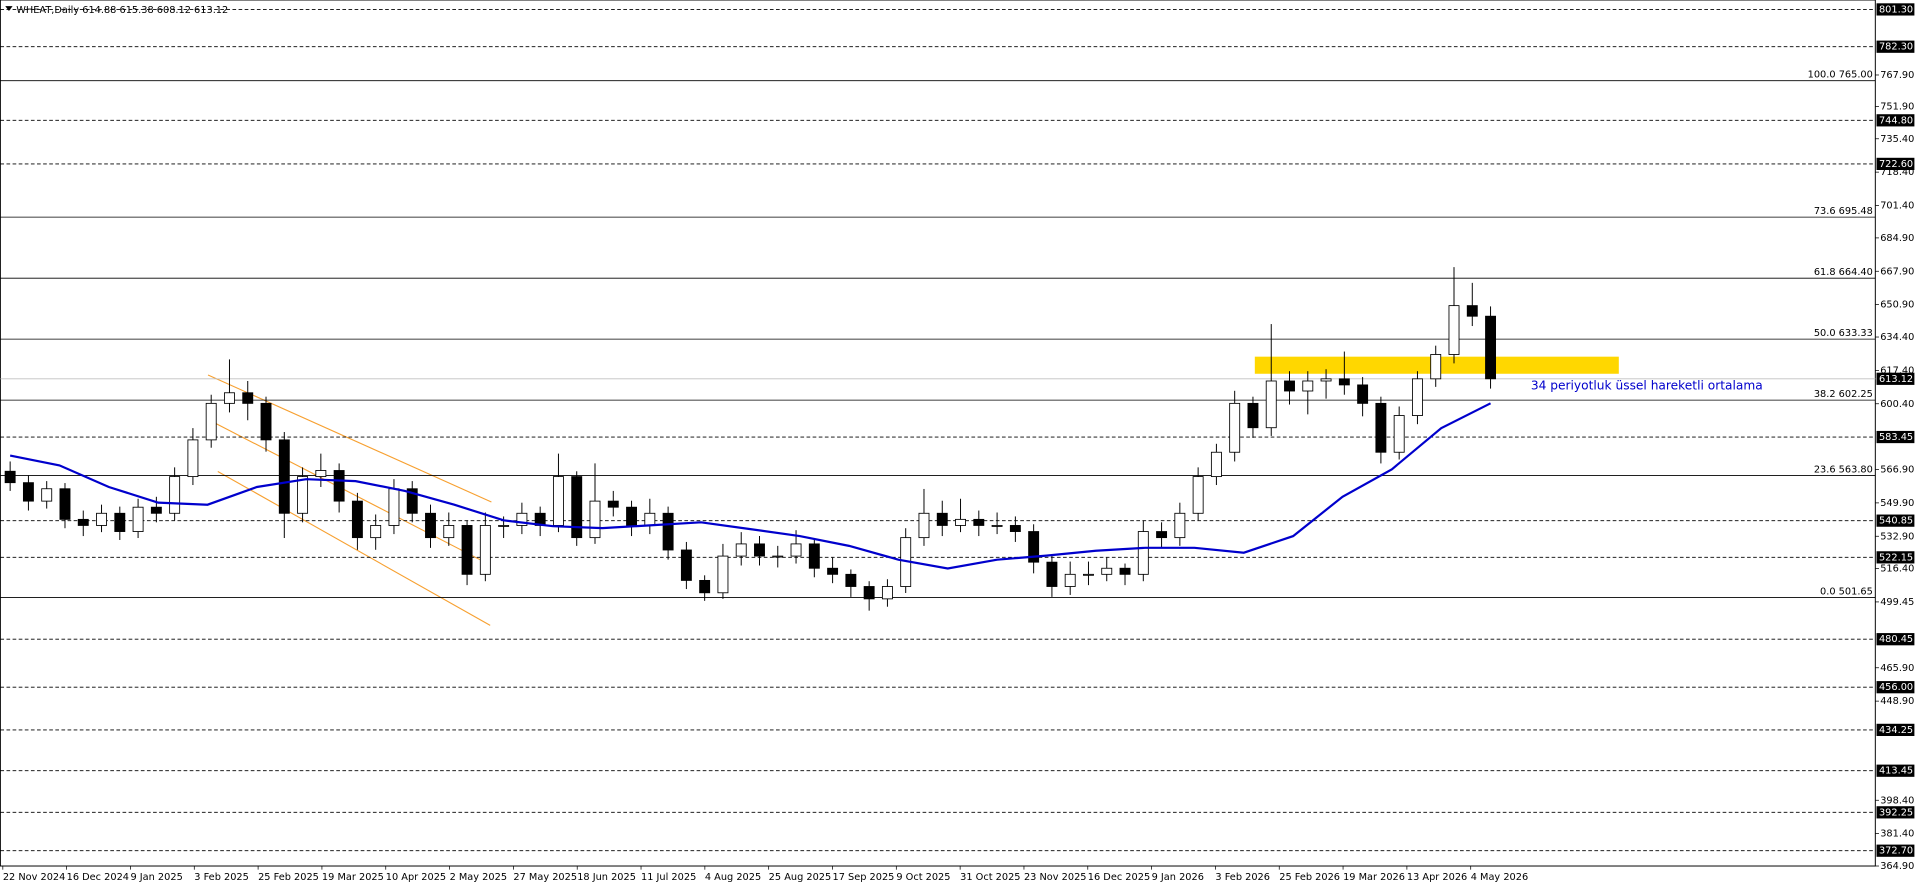 The image size is (1916, 888). I want to click on ema-line, so click(750, 486).